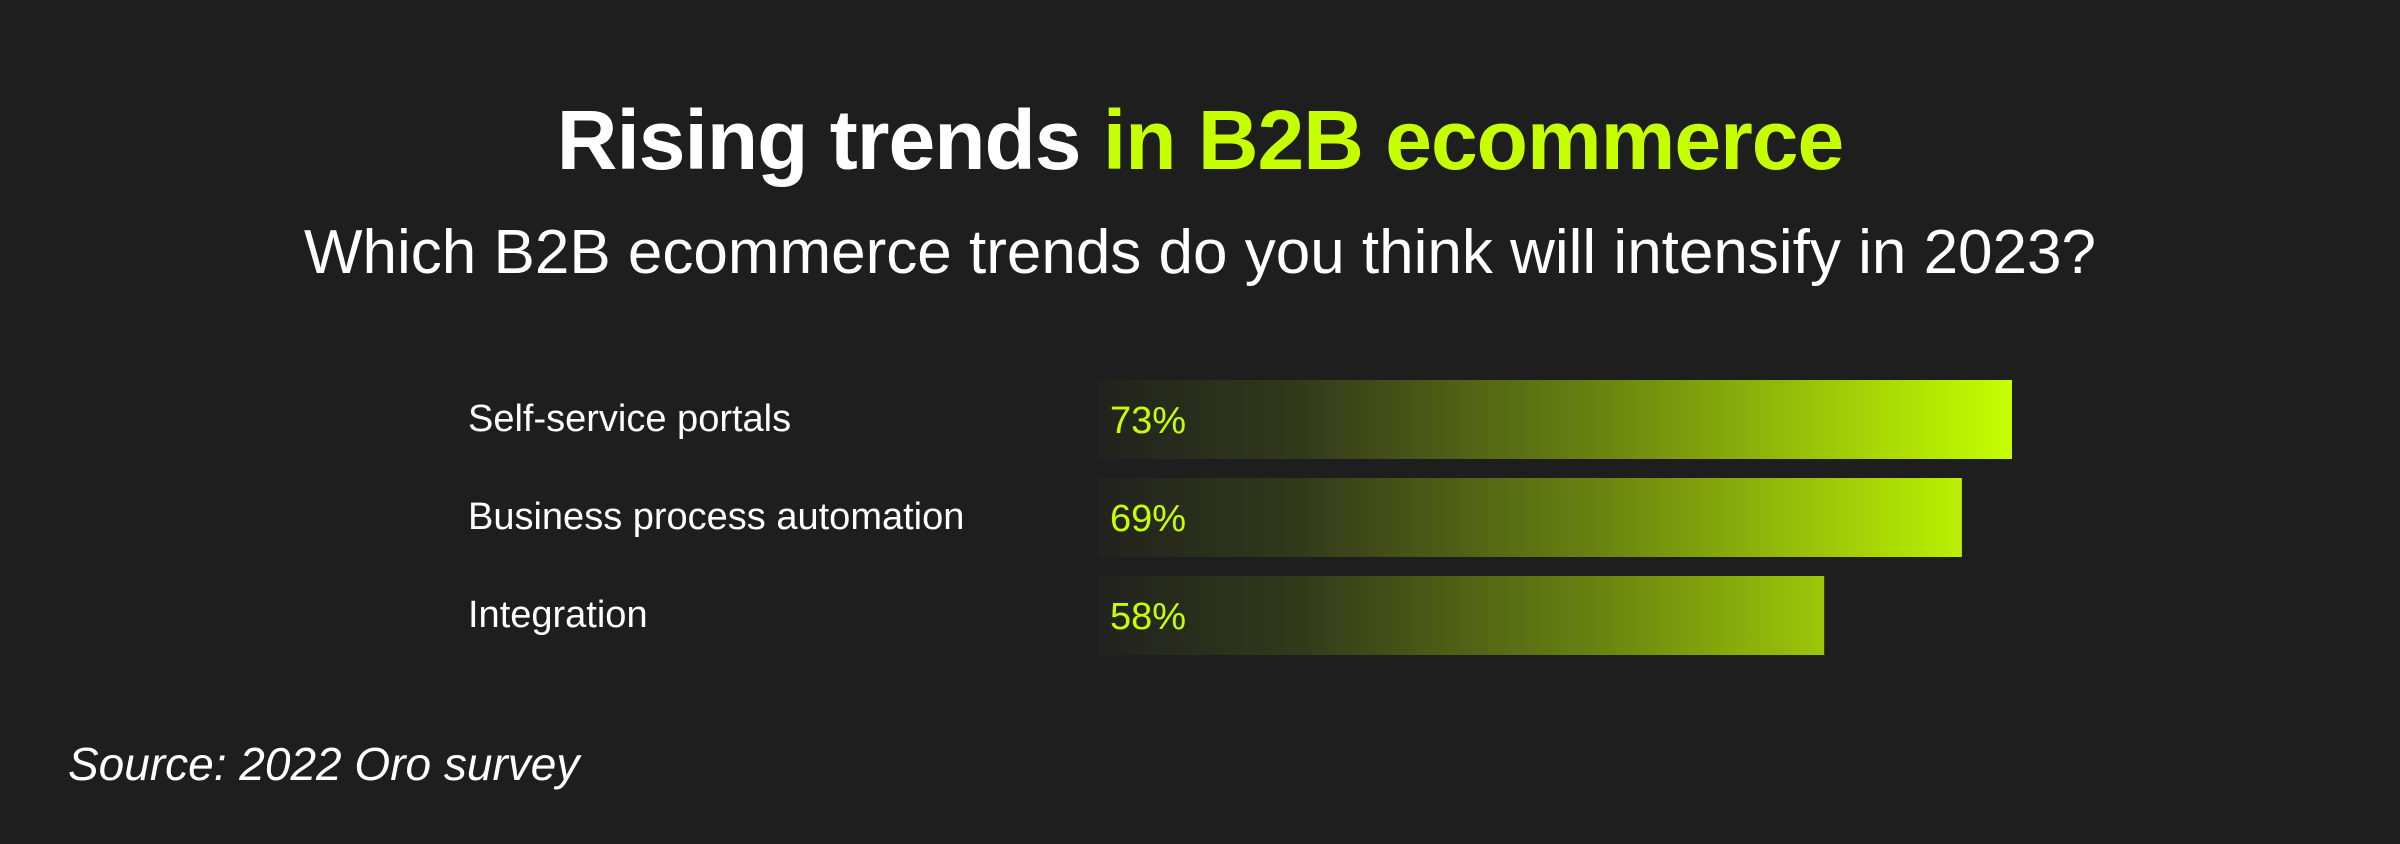 The image size is (2400, 844). I want to click on title-accent: in B2B ecommerce, so click(1473, 140).